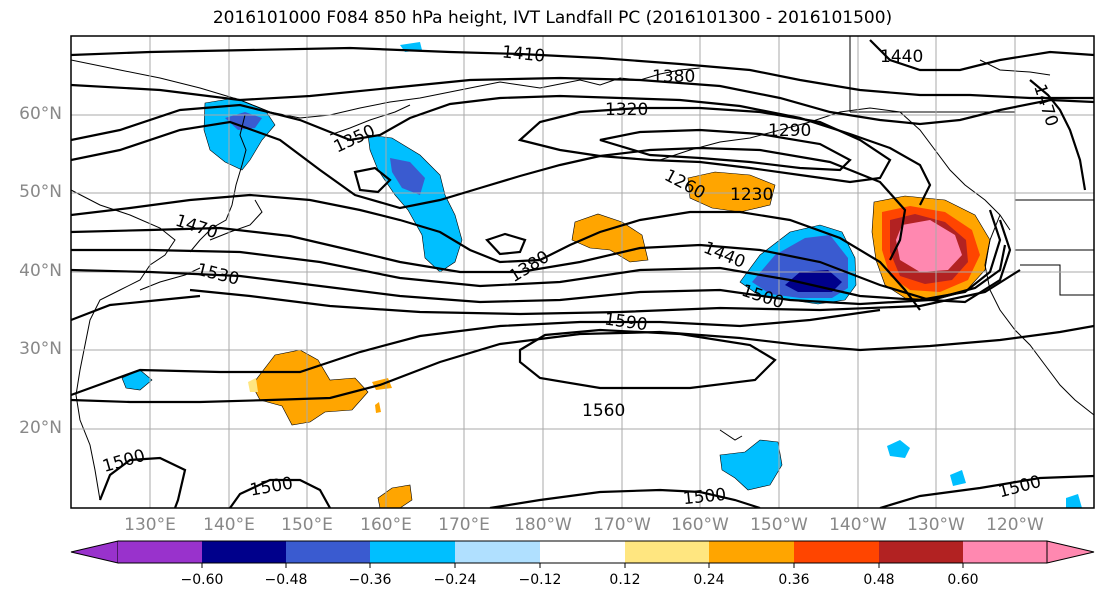 This screenshot has height=601, width=1105. Describe the element at coordinates (543, 525) in the screenshot. I see `lon-label: 180°W` at that location.